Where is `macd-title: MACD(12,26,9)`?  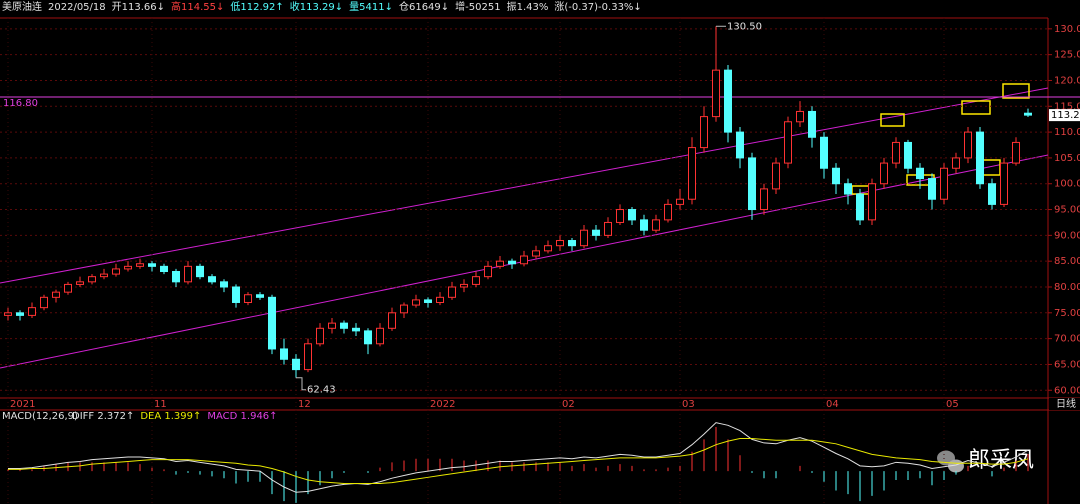 macd-title: MACD(12,26,9) is located at coordinates (40, 416).